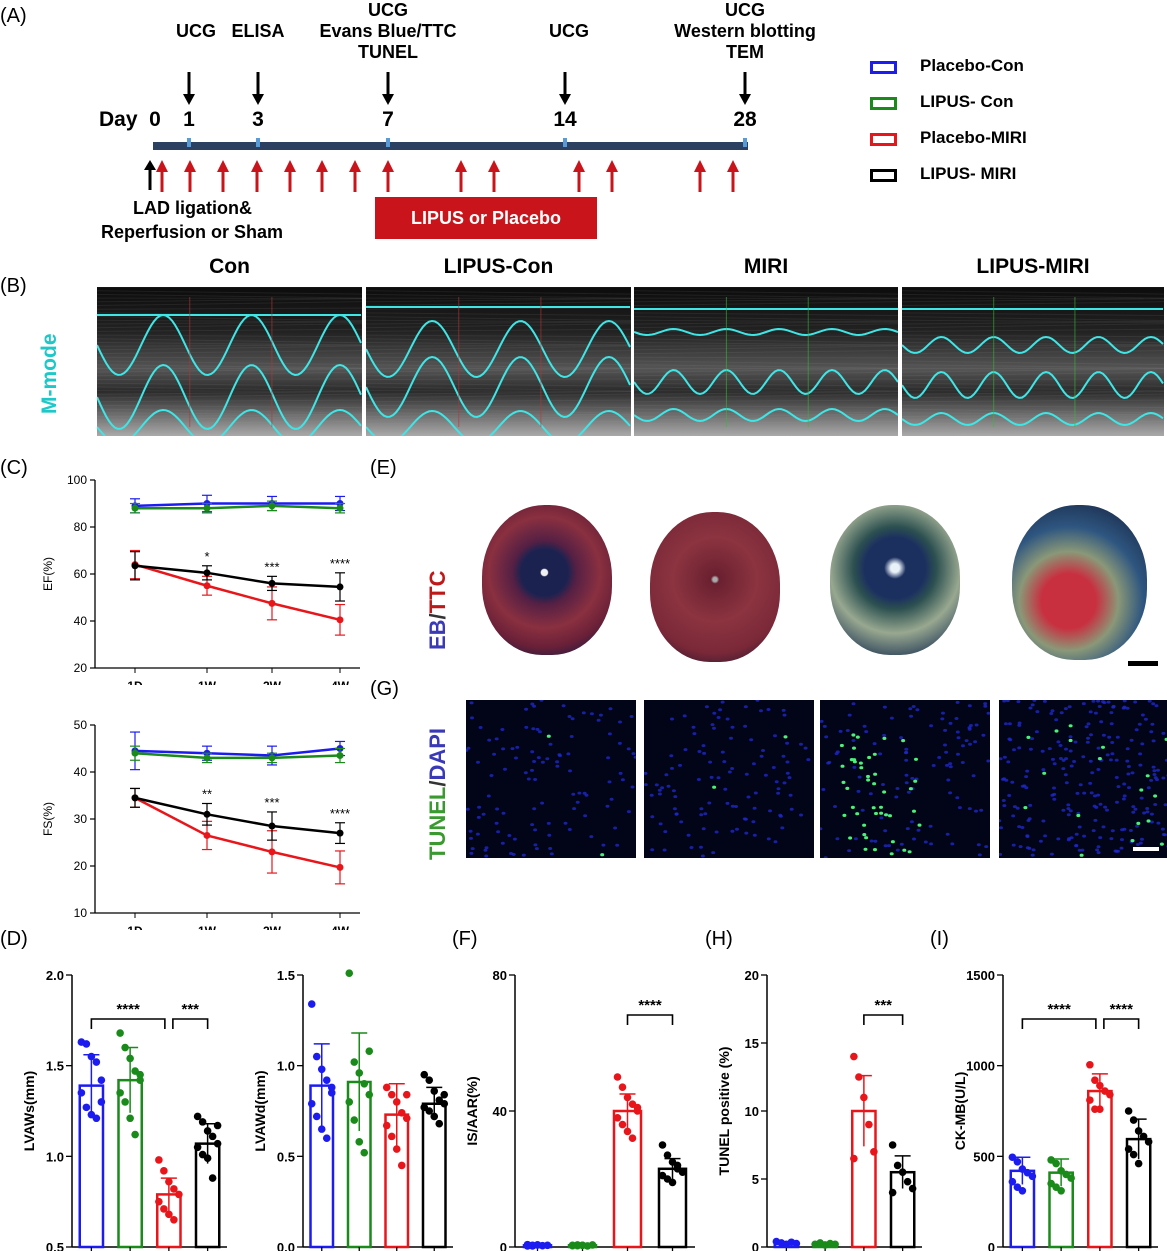  What do you see at coordinates (472, 1110) in the screenshot?
I see `y-axis-label: IS/AAR(%)` at bounding box center [472, 1110].